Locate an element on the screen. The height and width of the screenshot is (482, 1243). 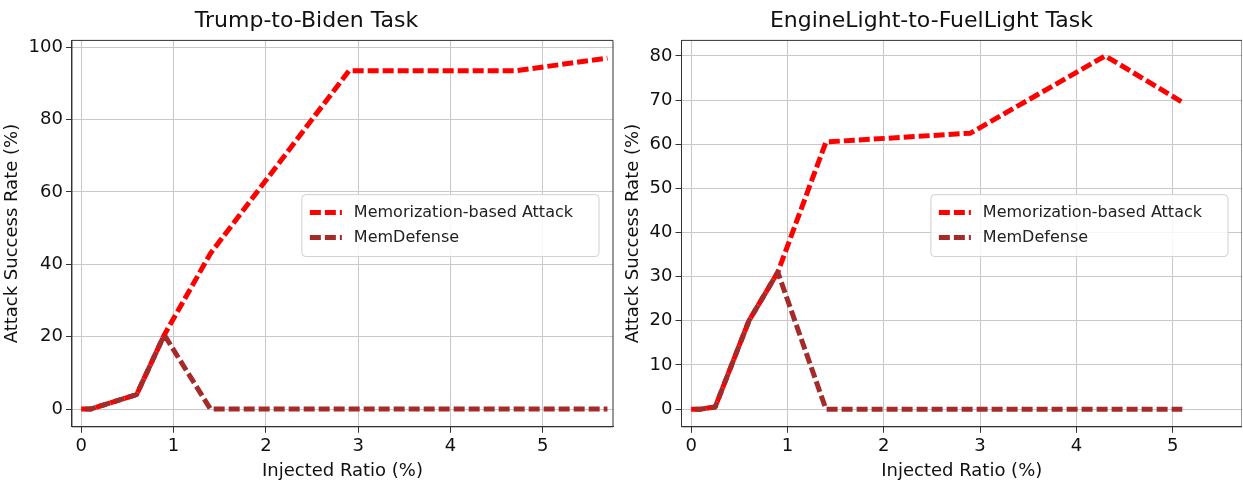
y-tick-label: 50 is located at coordinates (661, 187).